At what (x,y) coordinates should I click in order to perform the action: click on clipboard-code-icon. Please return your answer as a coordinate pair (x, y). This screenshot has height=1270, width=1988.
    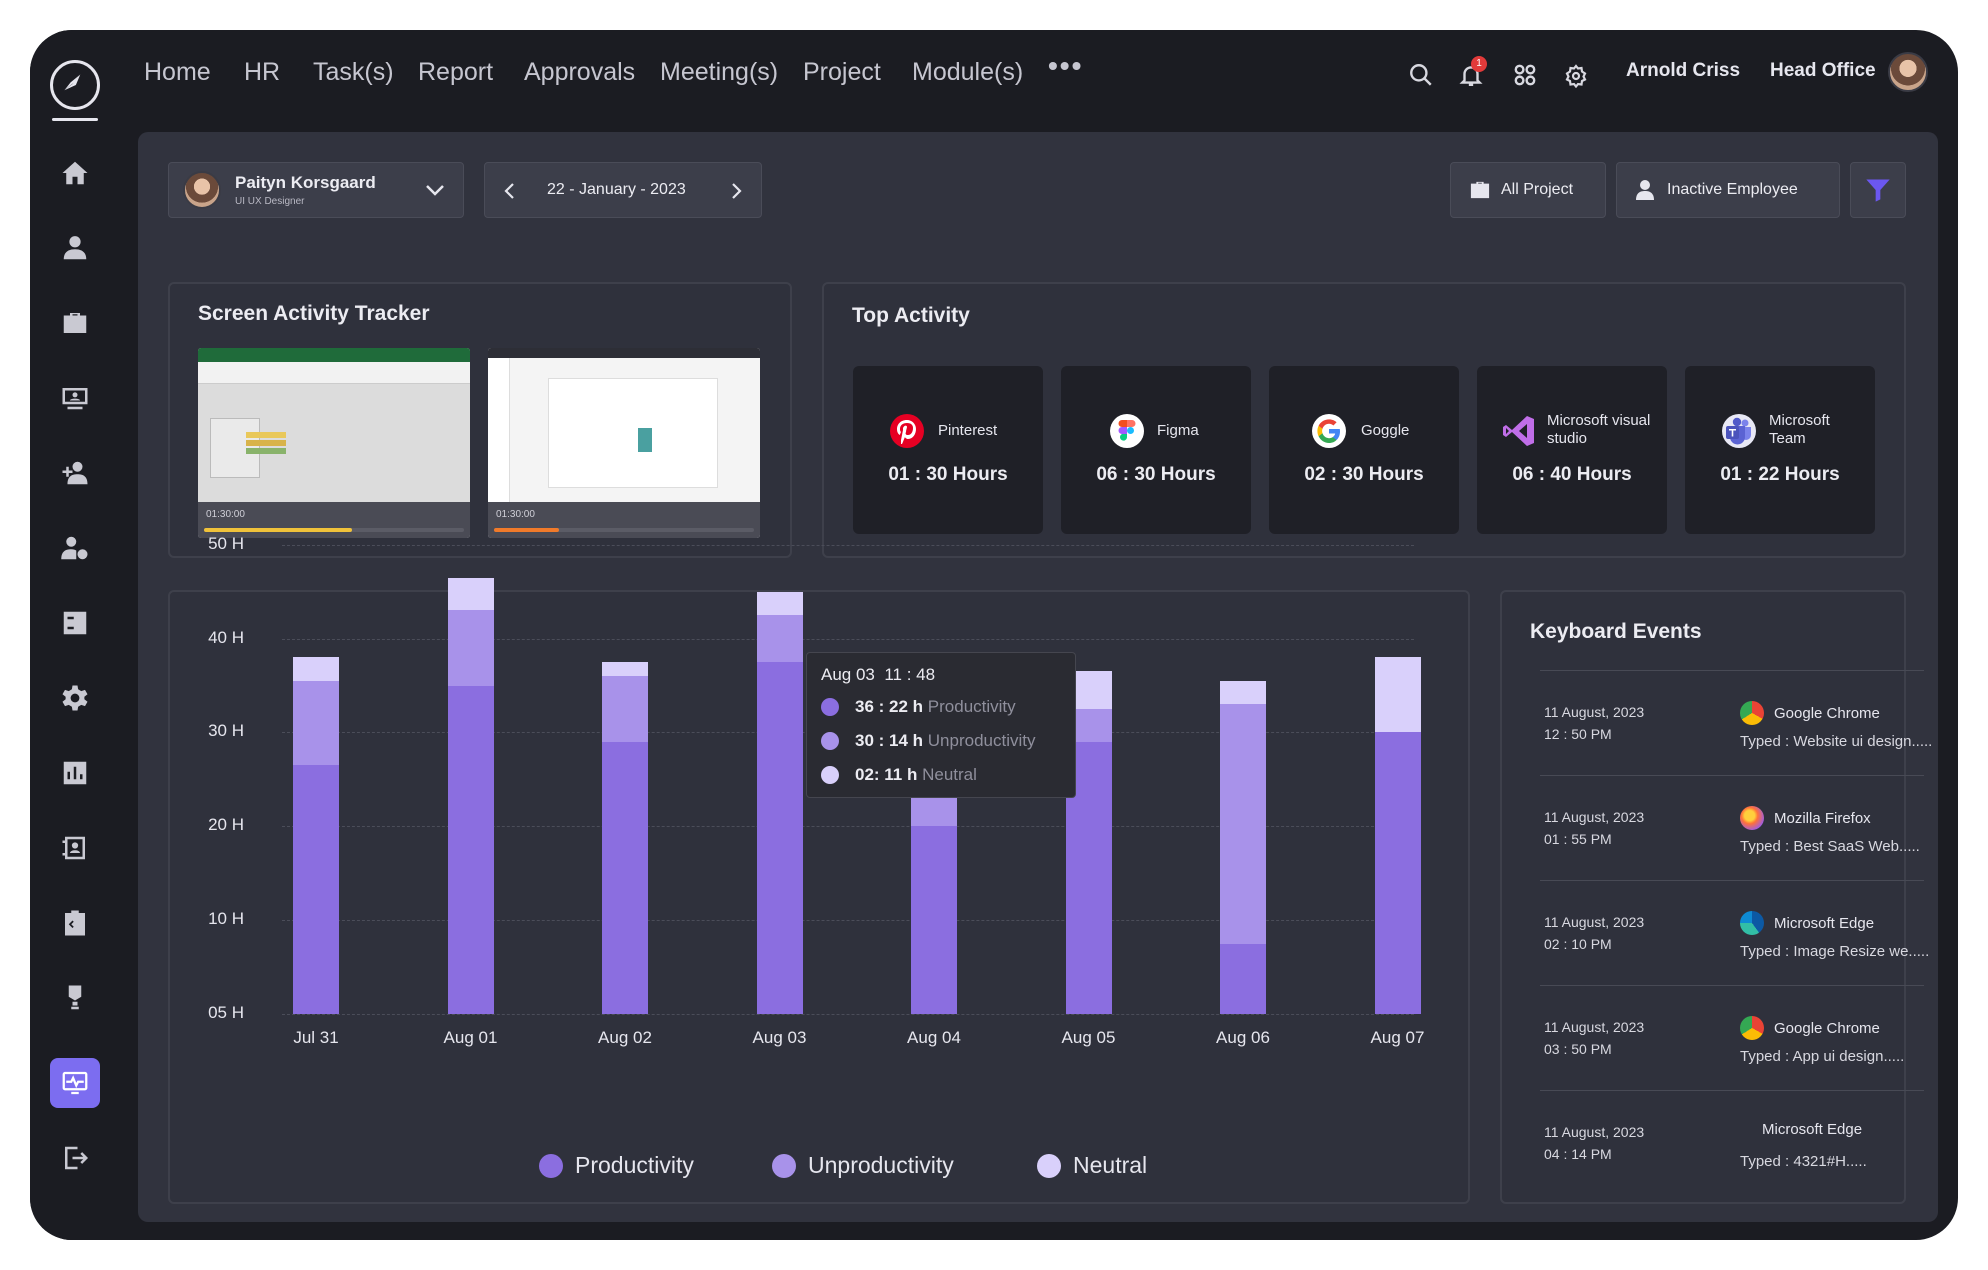
    Looking at the image, I should click on (75, 923).